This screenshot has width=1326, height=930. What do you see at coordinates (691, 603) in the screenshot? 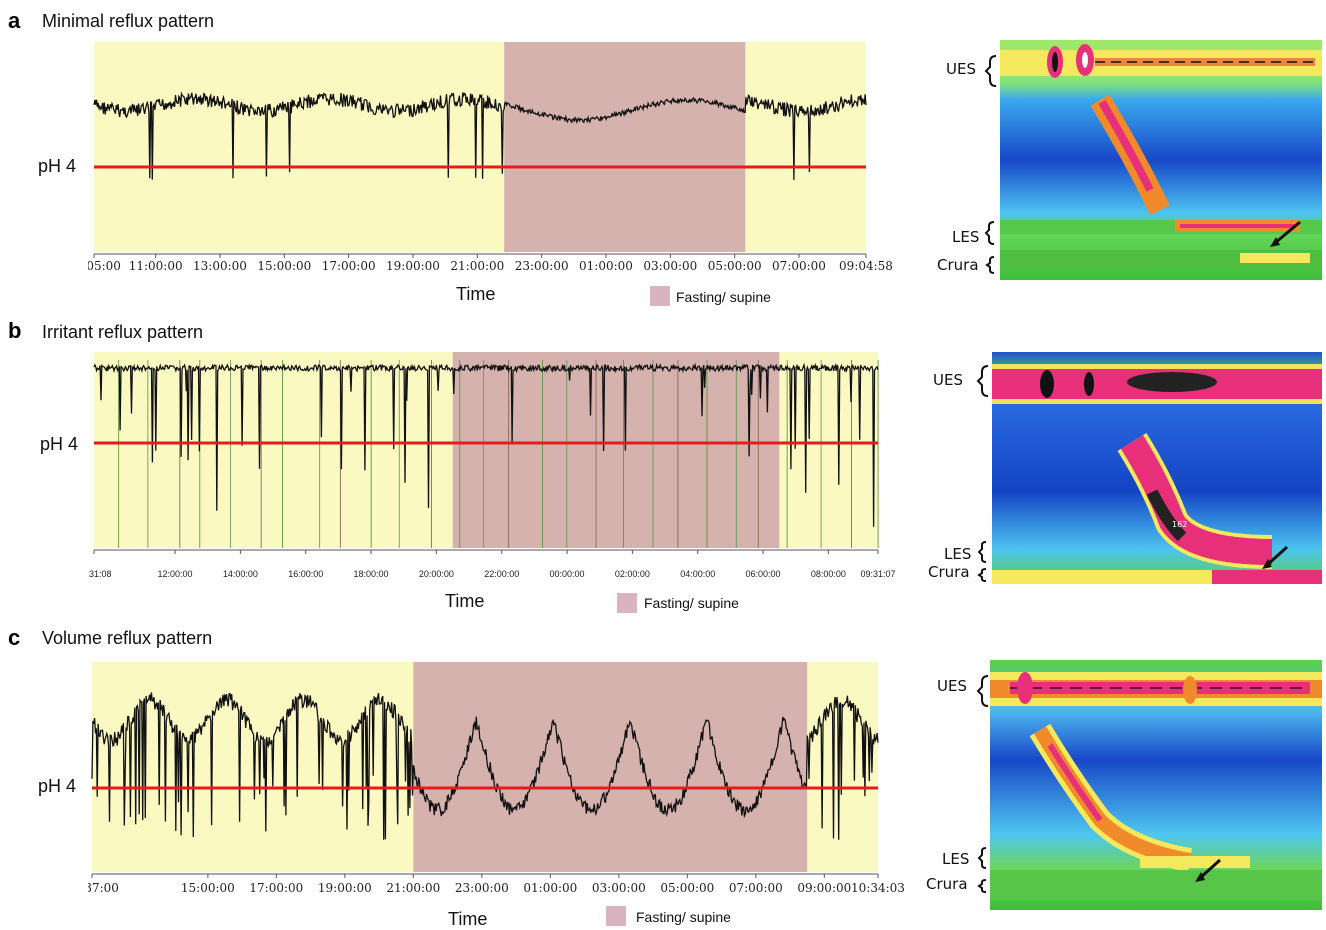
I see `legend-text-b: Fasting/ supine` at bounding box center [691, 603].